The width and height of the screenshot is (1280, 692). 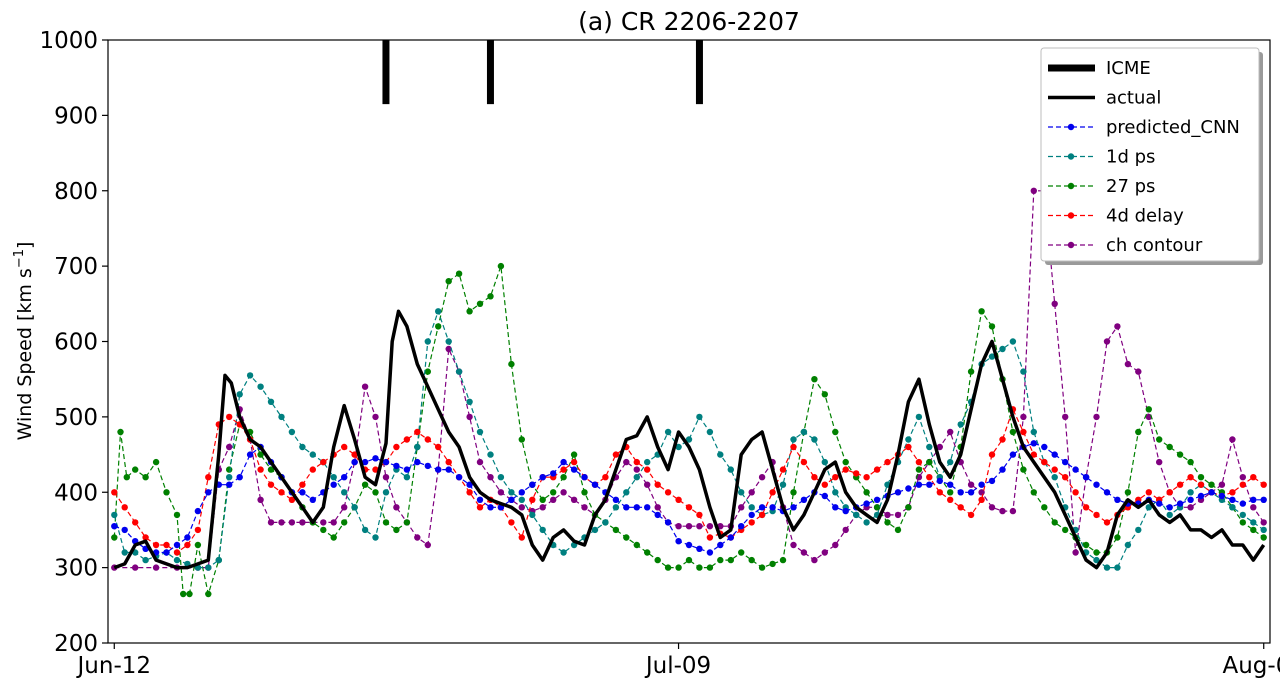 I want to click on legend-label: predicted_CNN, so click(x=1173, y=127).